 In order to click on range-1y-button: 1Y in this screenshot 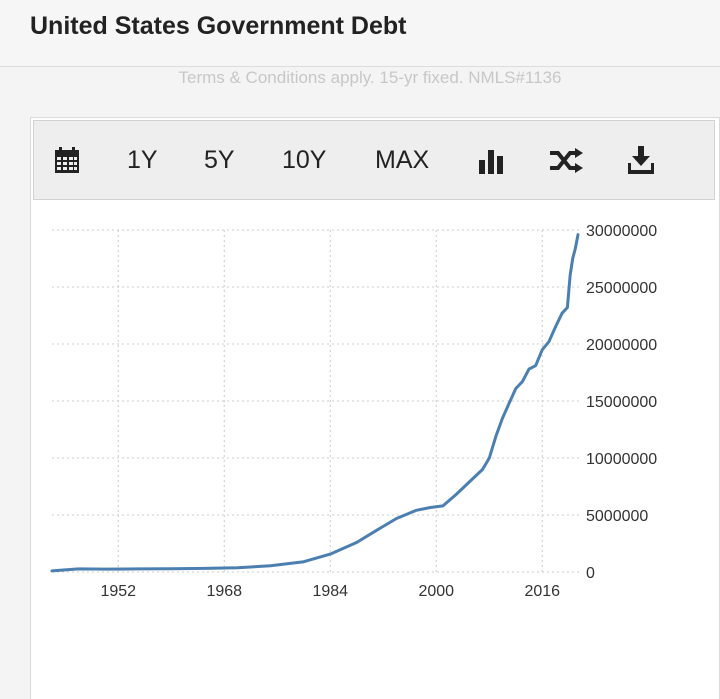, I will do `click(142, 160)`.